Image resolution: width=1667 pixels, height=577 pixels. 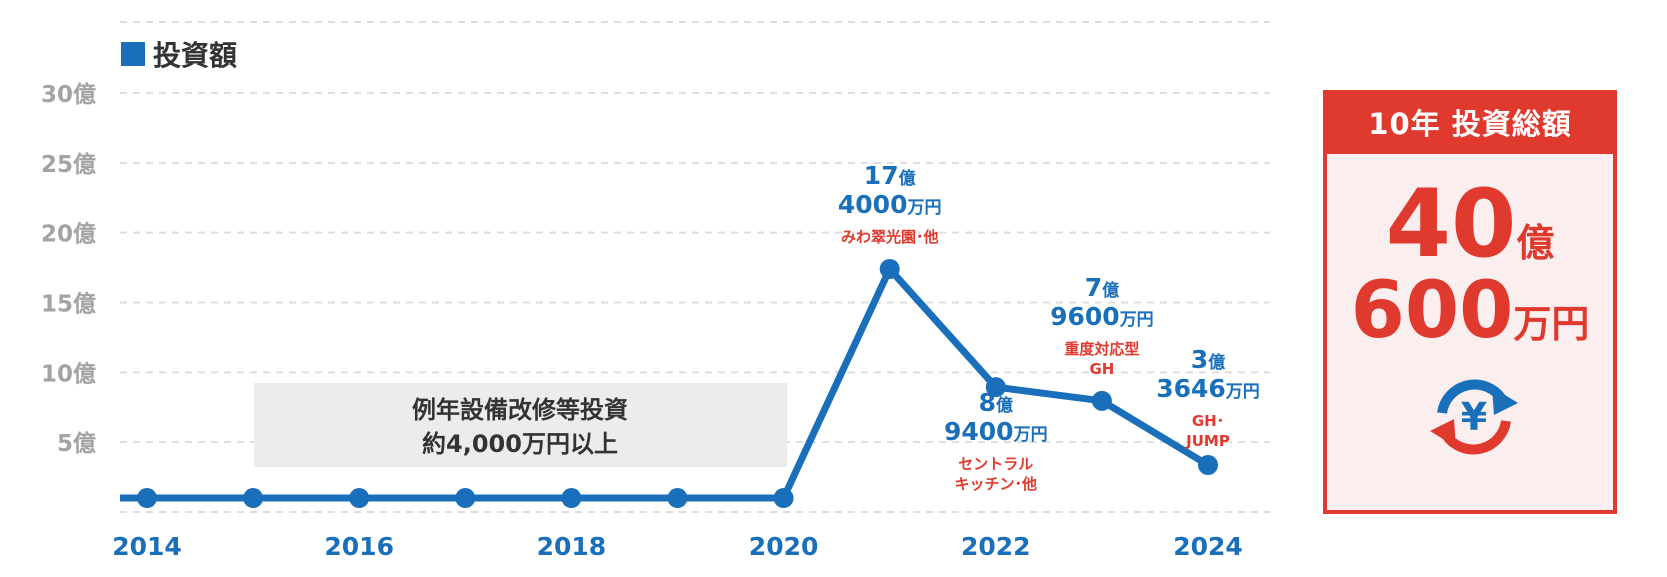 What do you see at coordinates (784, 546) in the screenshot?
I see `x-tick-label: 2020` at bounding box center [784, 546].